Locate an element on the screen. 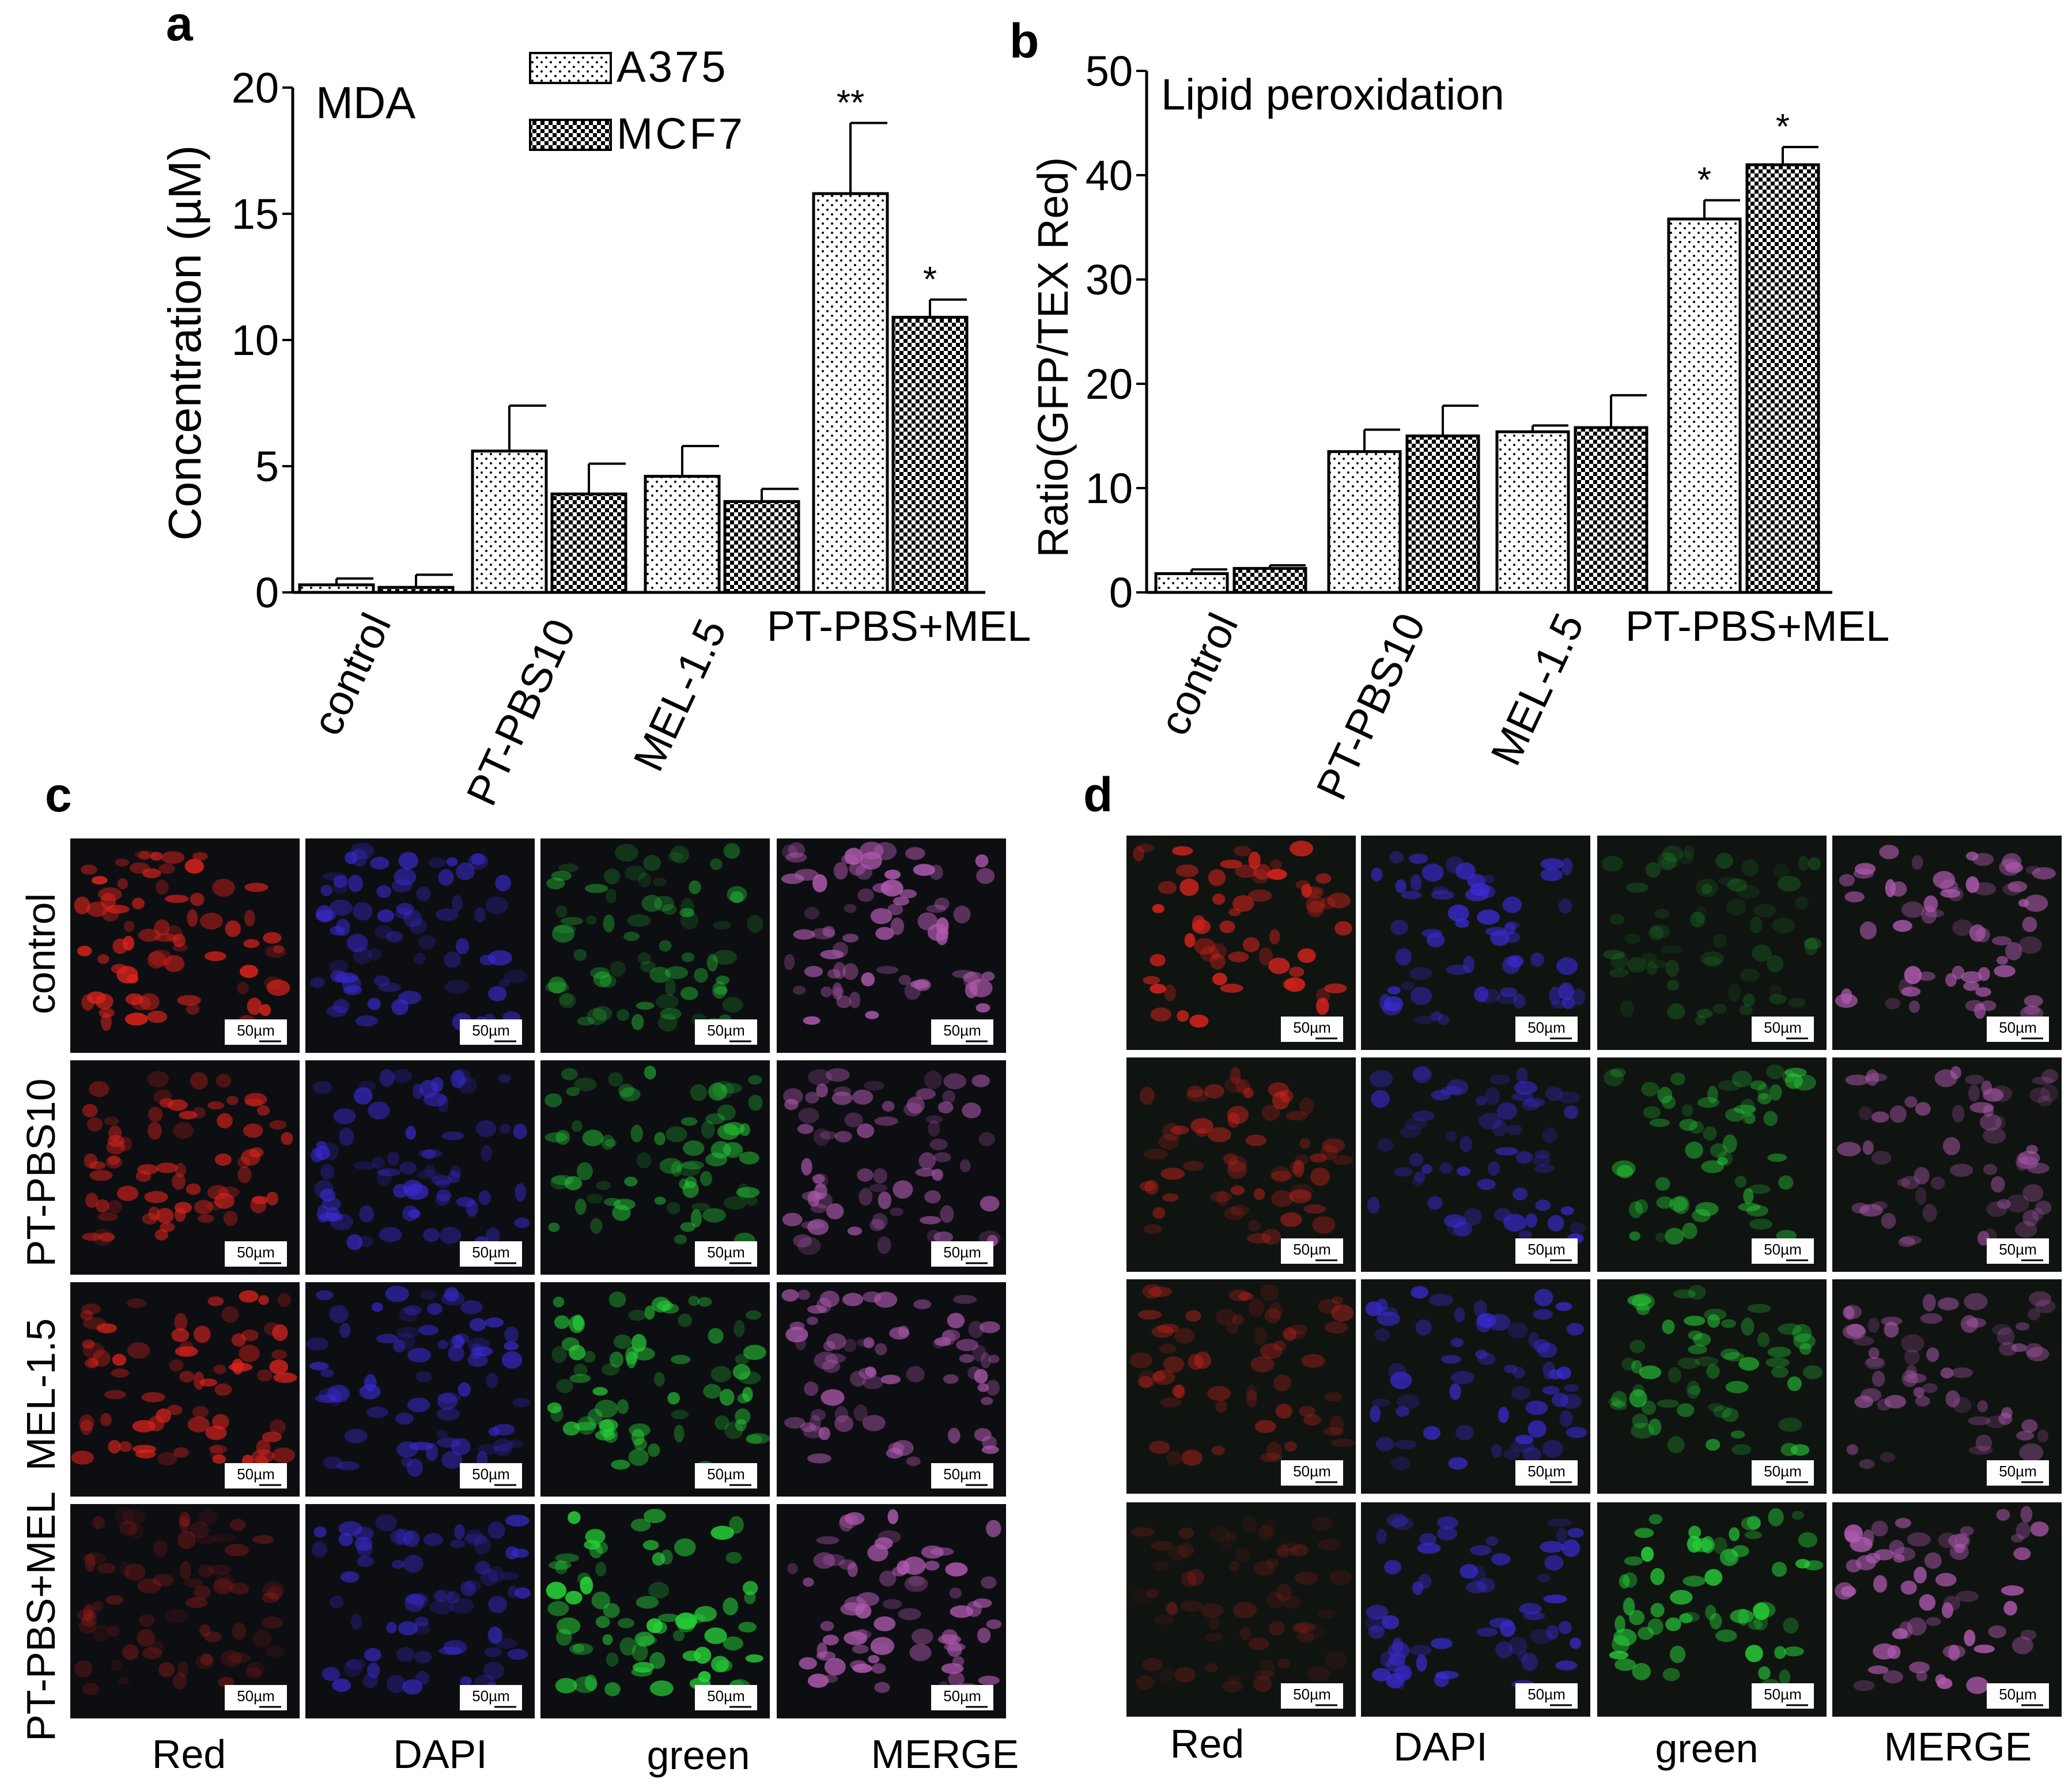 The image size is (2072, 1787). chart-0-significance-A375-3: ** is located at coordinates (850, 103).